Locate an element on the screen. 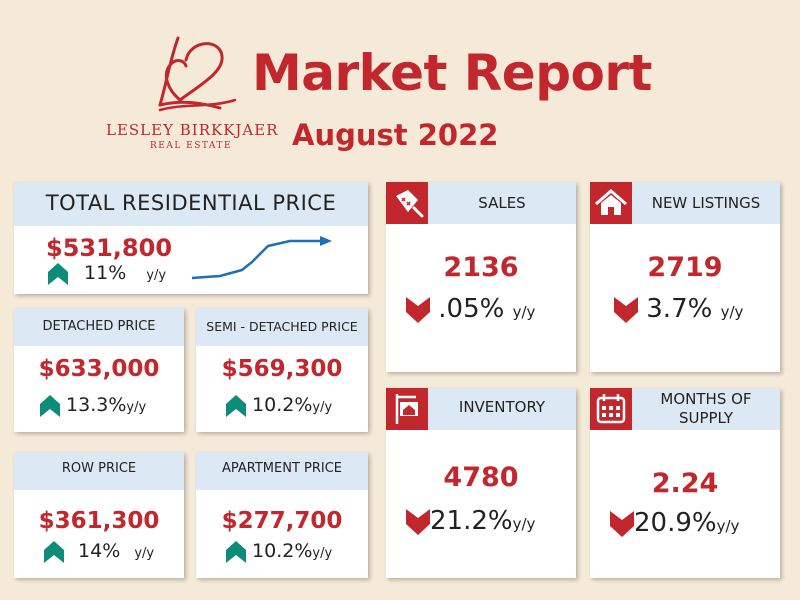 The width and height of the screenshot is (800, 600). brand-tagline: REAL ESTATE is located at coordinates (191, 146).